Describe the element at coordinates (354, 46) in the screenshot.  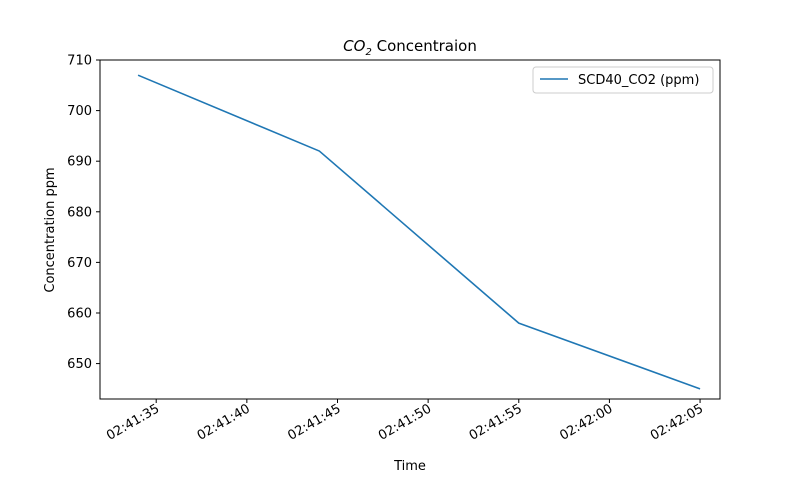
I see `chart-title-main: CO` at that location.